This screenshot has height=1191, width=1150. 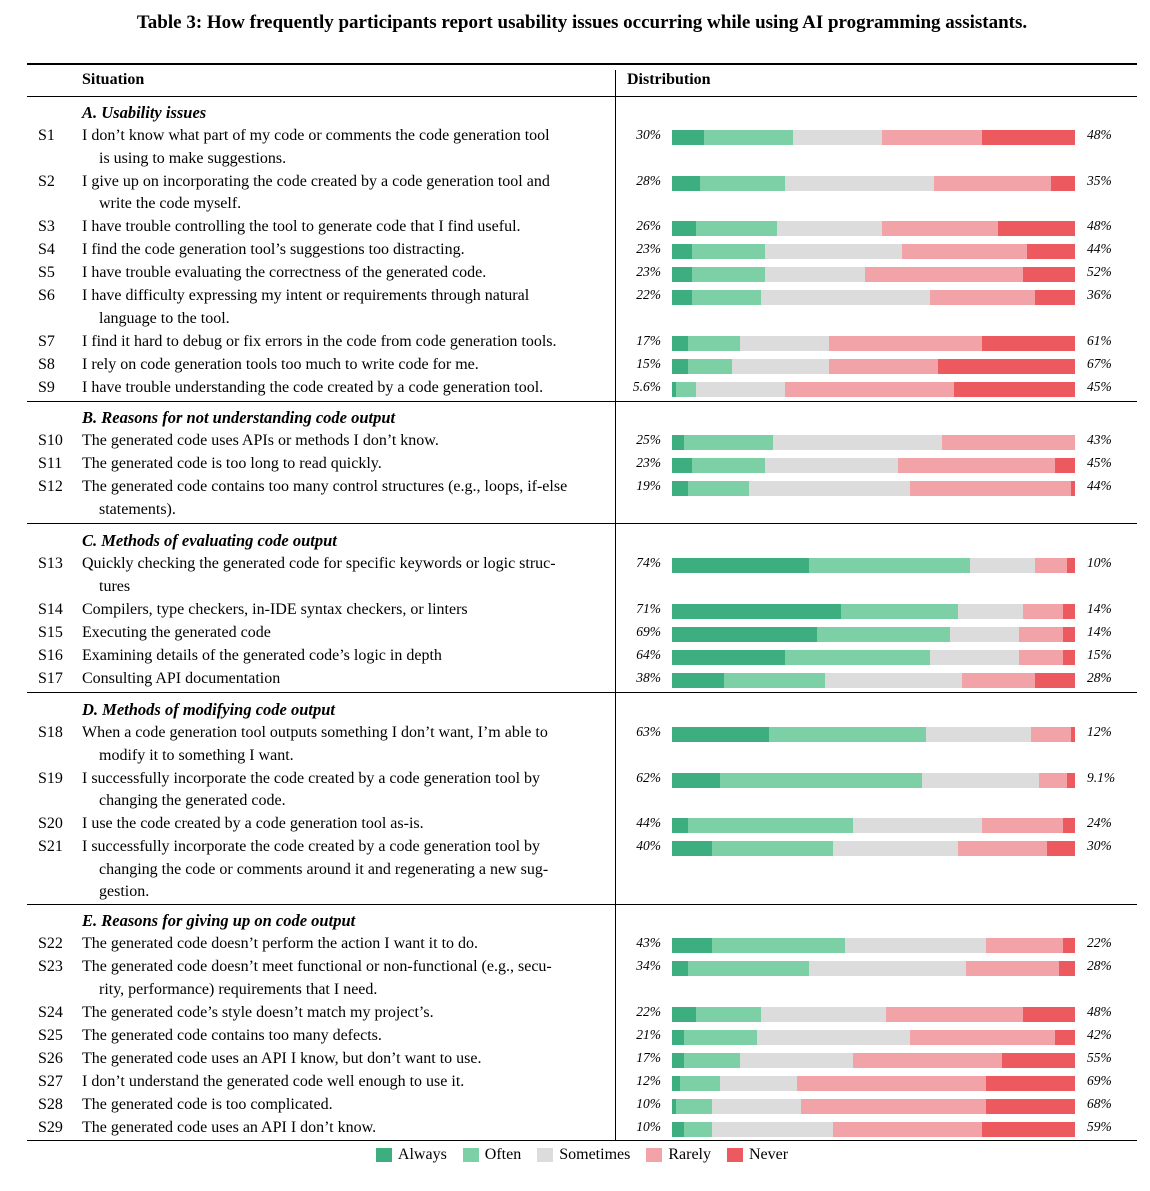 I want to click on legend-item-never: Never, so click(x=757, y=1155).